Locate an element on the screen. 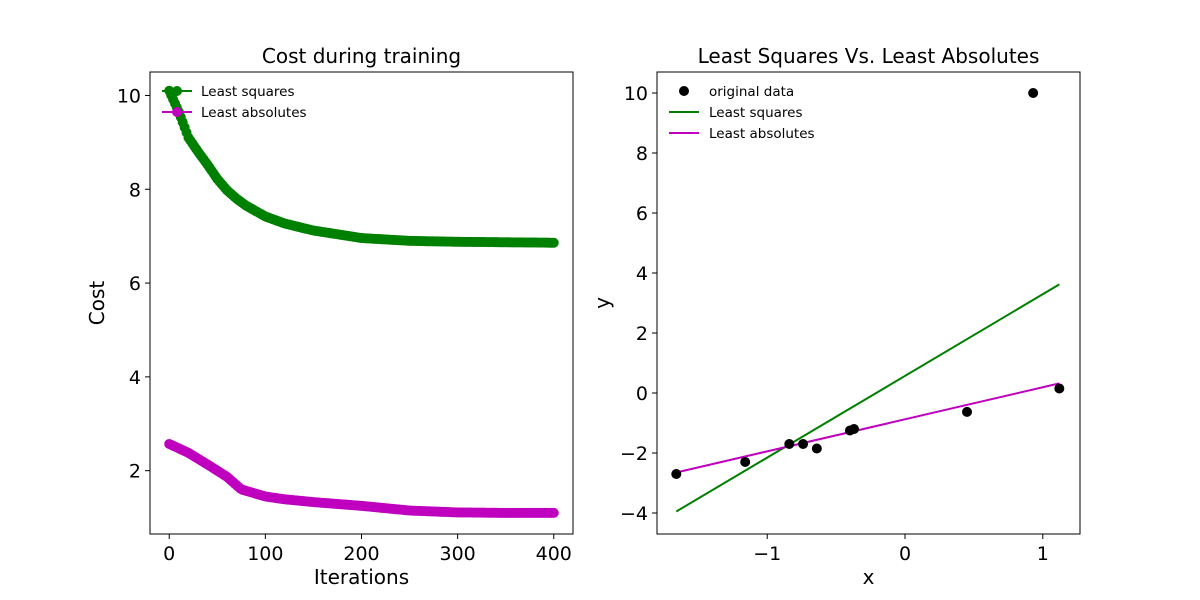 The width and height of the screenshot is (1200, 600). x-tick-label: 400 is located at coordinates (554, 554).